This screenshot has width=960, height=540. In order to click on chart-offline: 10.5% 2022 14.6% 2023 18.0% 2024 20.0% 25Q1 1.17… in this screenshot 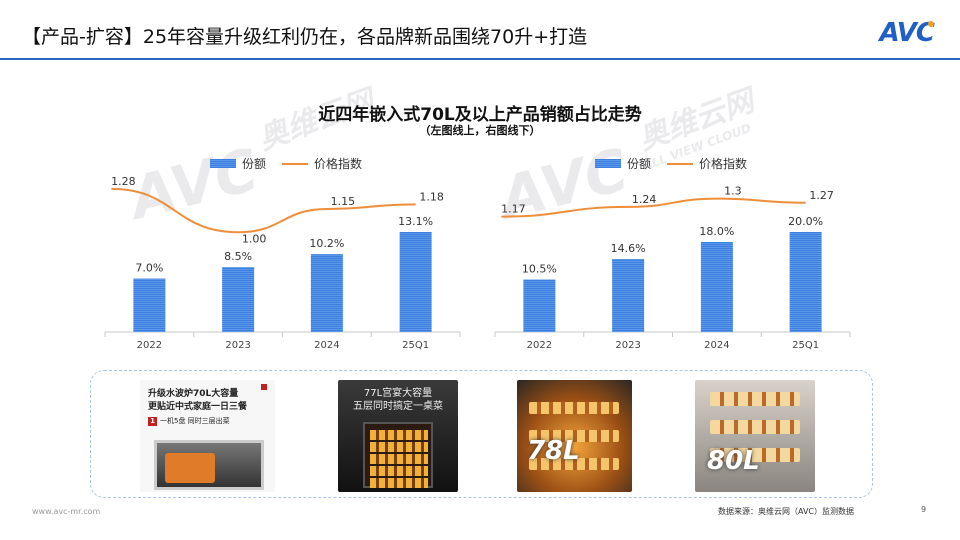, I will do `click(672, 268)`.